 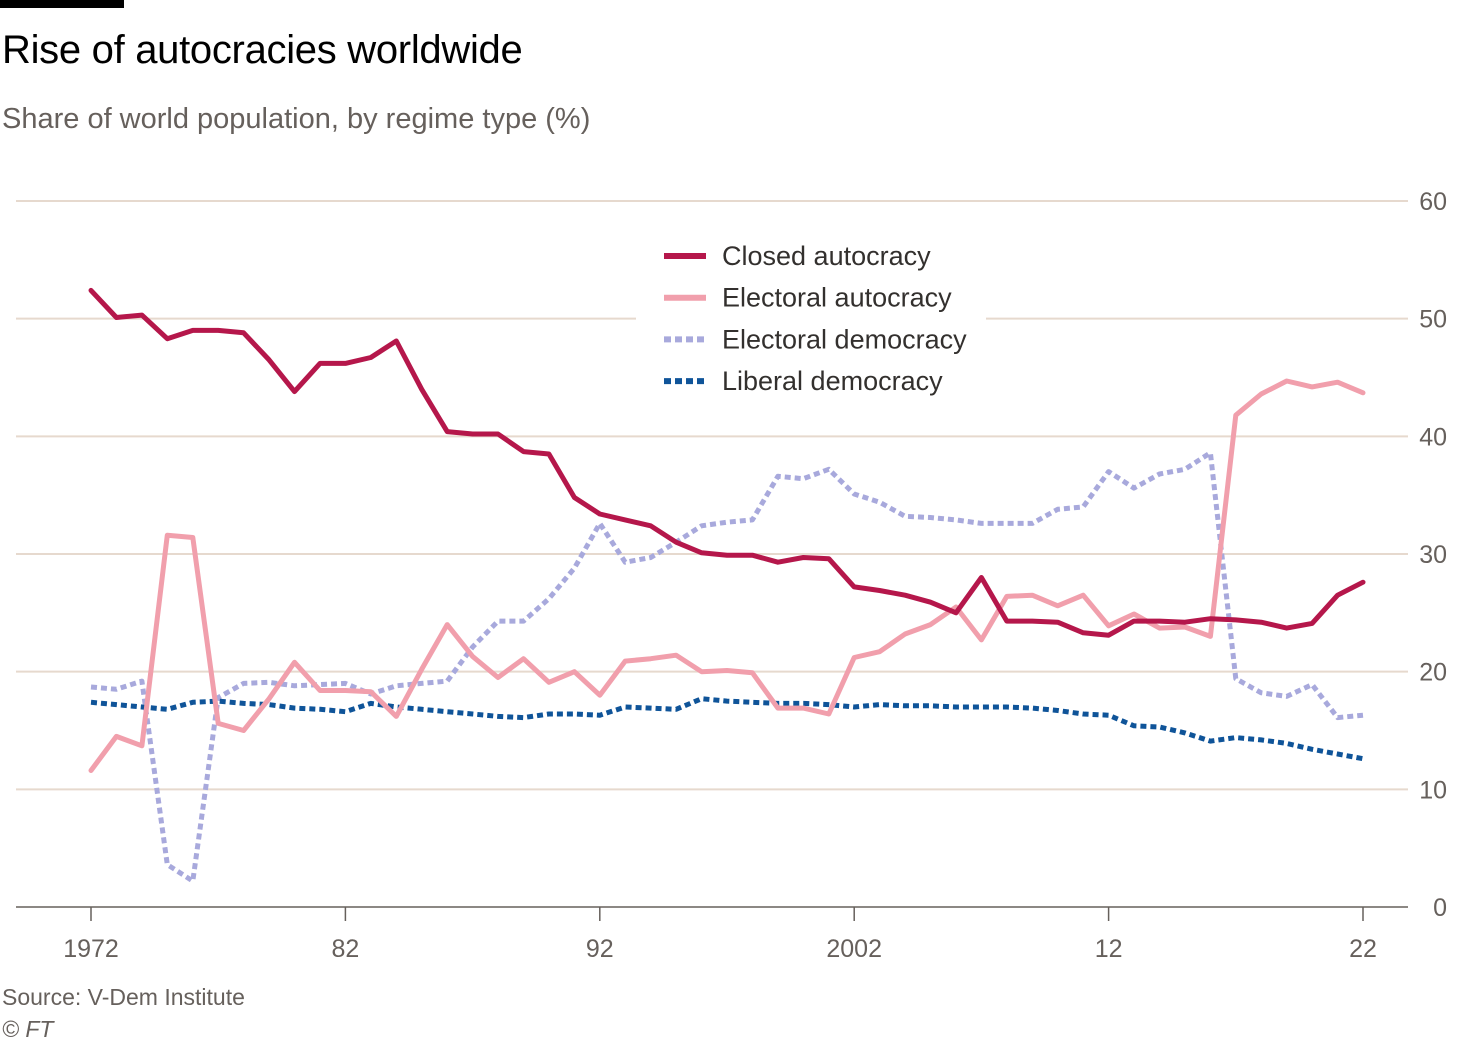 I want to click on y-tick-label-60: 60, so click(x=1433, y=202).